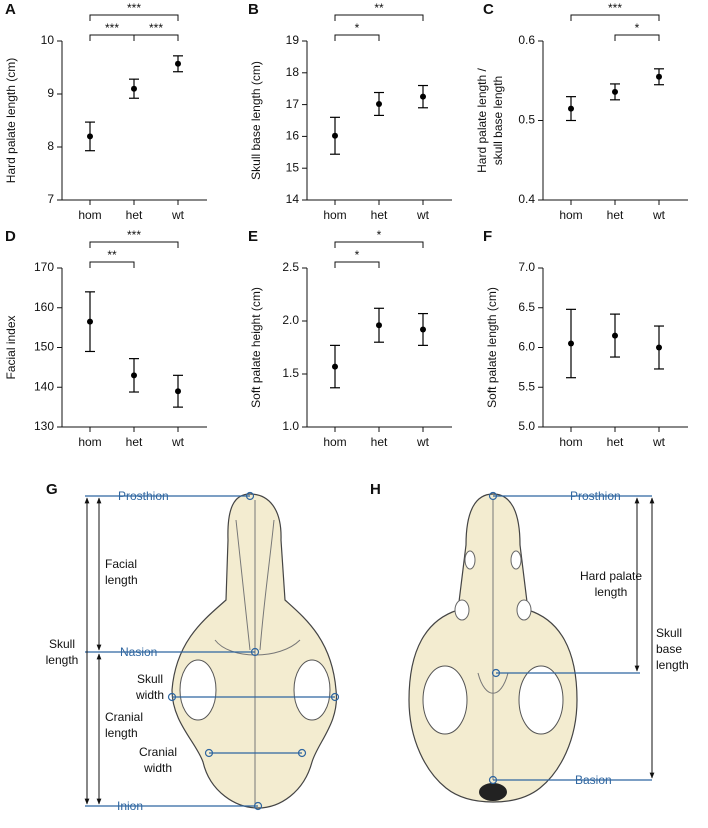  Describe the element at coordinates (498, 120) in the screenshot. I see `y-axis-label: skull base length` at that location.